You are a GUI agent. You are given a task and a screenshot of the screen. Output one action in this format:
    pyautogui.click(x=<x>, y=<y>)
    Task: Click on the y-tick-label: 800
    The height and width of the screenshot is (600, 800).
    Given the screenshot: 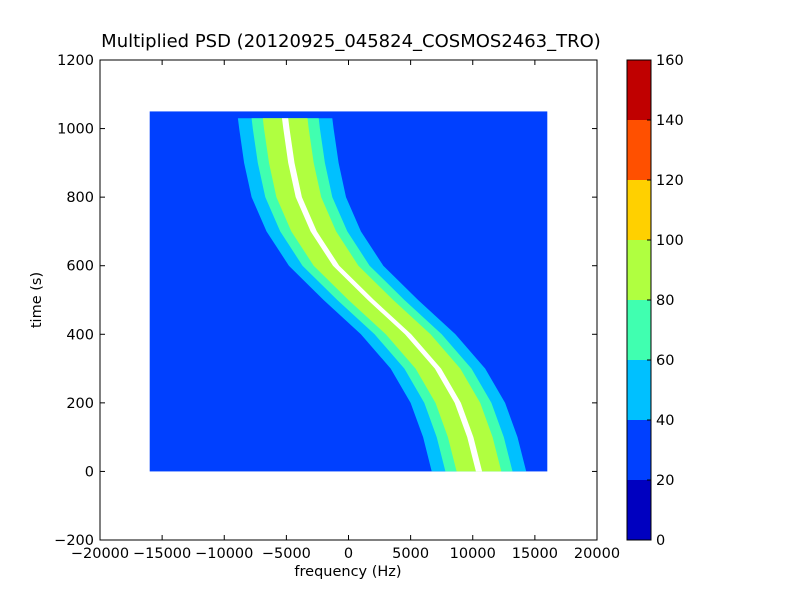 What is the action you would take?
    pyautogui.click(x=80, y=198)
    